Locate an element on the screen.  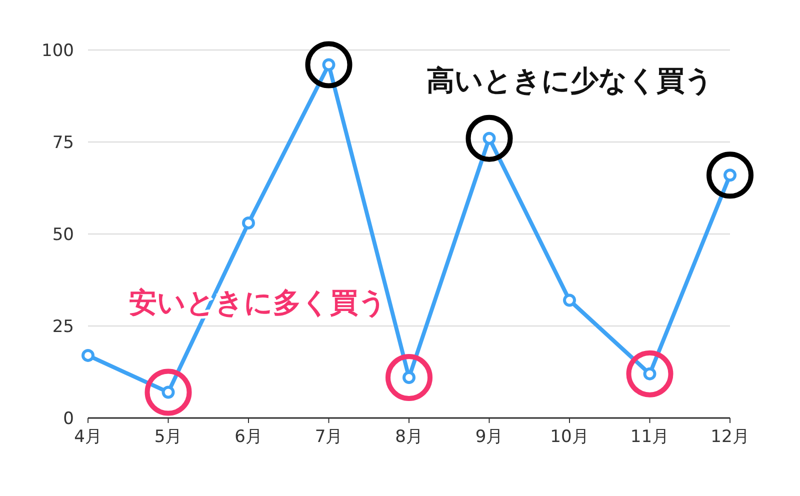
x-tick-label: 10月 is located at coordinates (569, 437).